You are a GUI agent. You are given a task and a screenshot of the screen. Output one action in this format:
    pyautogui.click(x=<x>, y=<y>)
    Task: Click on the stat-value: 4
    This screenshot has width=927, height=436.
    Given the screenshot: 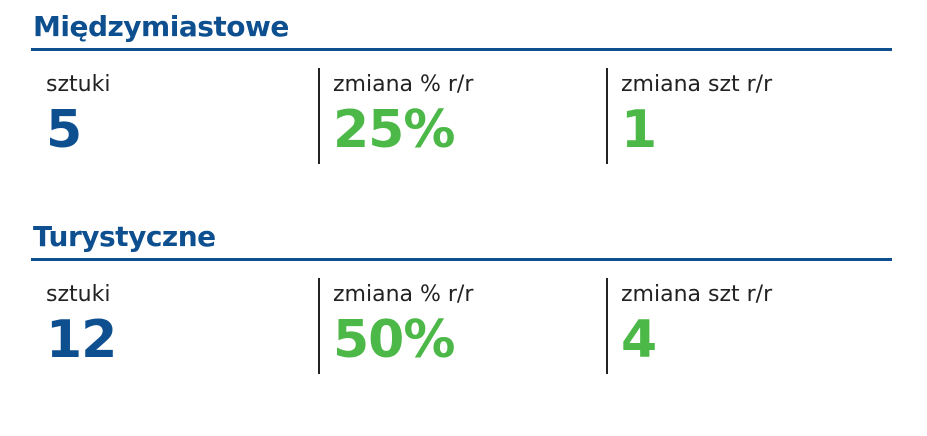 What is the action you would take?
    pyautogui.click(x=639, y=340)
    